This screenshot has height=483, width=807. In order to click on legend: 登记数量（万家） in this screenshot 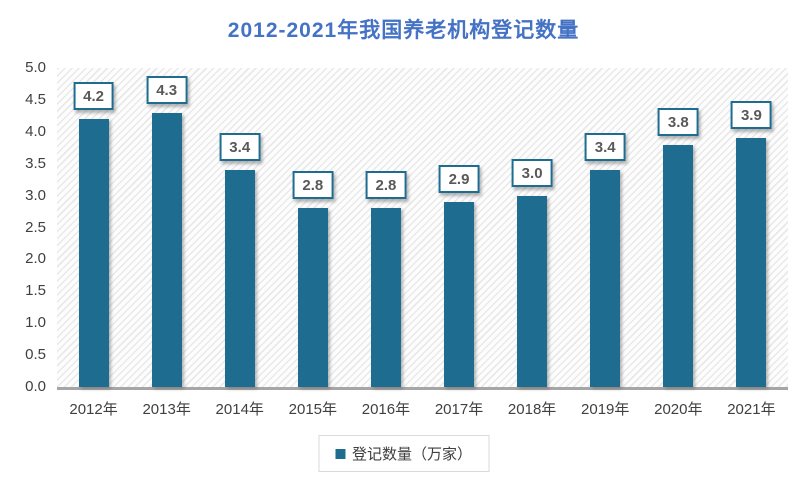, I will do `click(403, 453)`.